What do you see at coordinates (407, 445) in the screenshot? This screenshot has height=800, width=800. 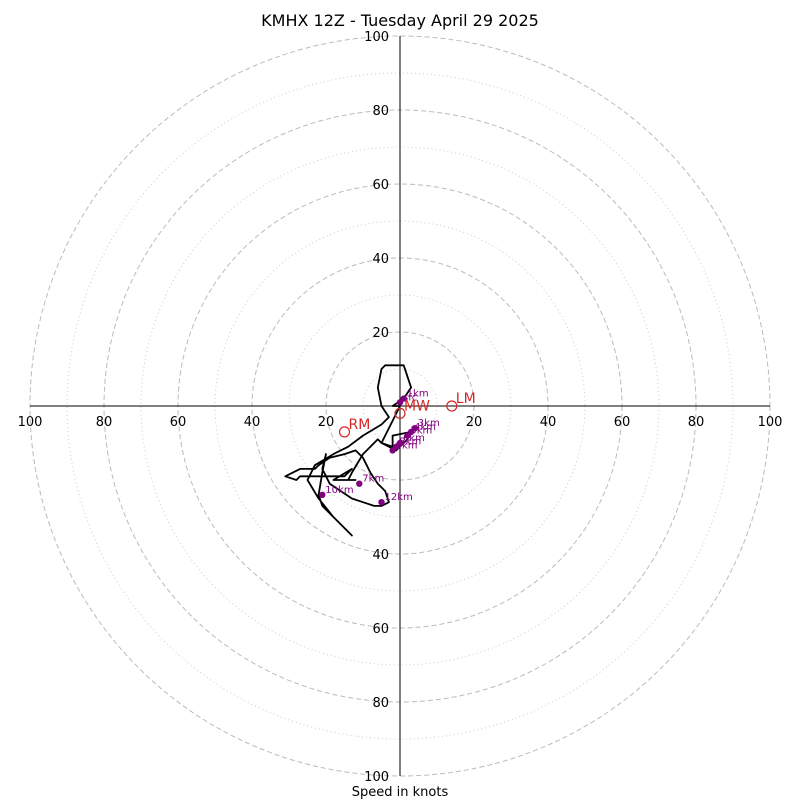 I see `height-label-9km: 9km` at bounding box center [407, 445].